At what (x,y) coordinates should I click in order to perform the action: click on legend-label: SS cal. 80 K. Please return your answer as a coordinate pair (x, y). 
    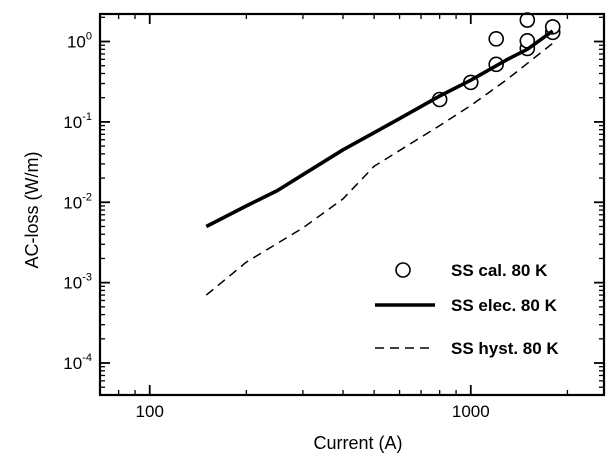
    Looking at the image, I should click on (499, 270).